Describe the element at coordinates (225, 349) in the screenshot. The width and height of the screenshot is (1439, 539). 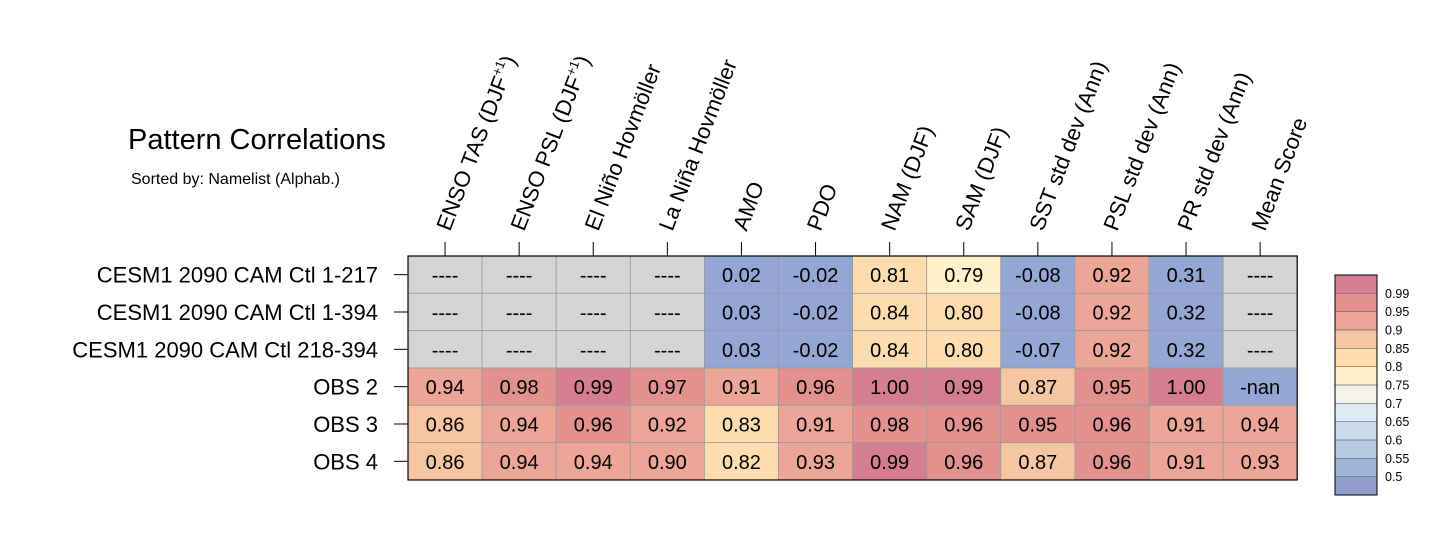
I see `row-label: CESM1 2090 CAM Ctl 218-394` at that location.